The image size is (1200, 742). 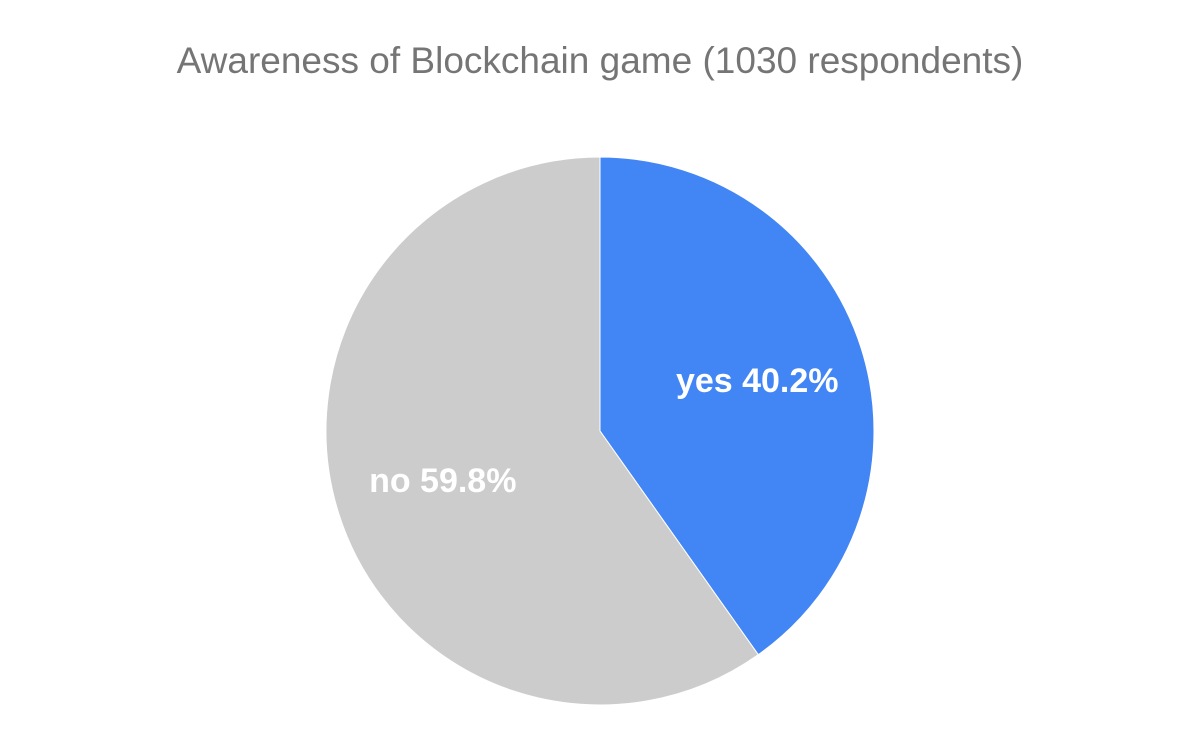 I want to click on slice-label-yes: yes 40.2%, so click(x=757, y=381).